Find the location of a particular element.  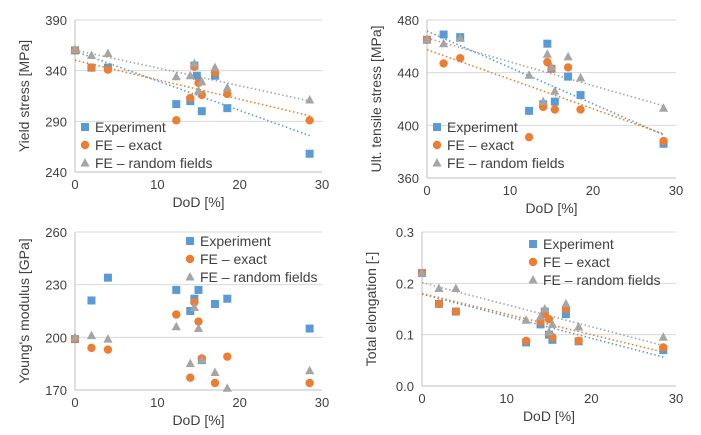

y-axis-label: Young's modulus [GPa] is located at coordinates (24, 310).